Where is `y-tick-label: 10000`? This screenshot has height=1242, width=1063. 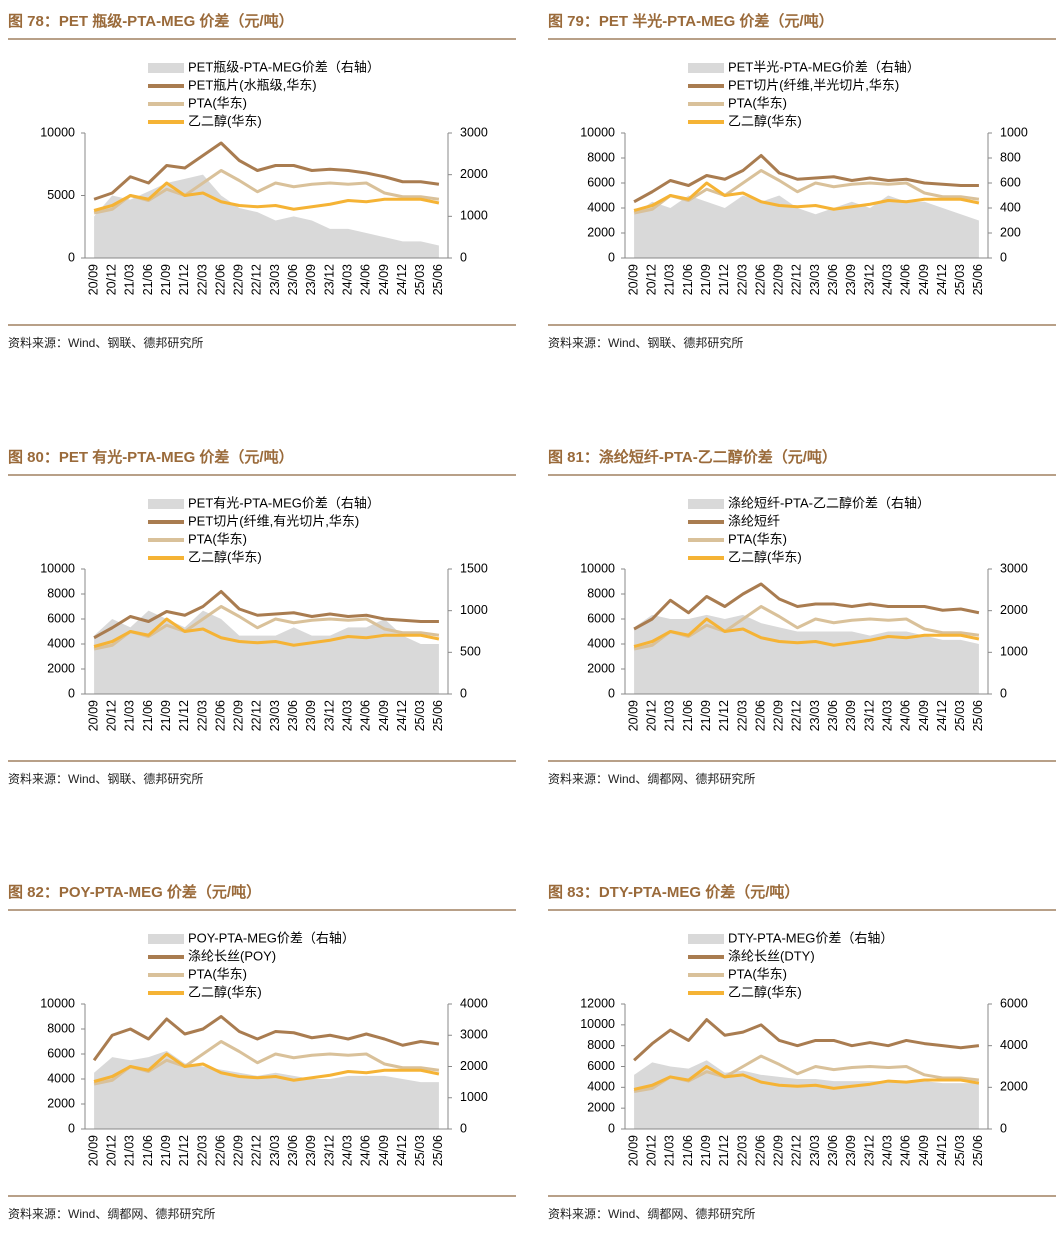
y-tick-label: 10000 is located at coordinates (57, 568).